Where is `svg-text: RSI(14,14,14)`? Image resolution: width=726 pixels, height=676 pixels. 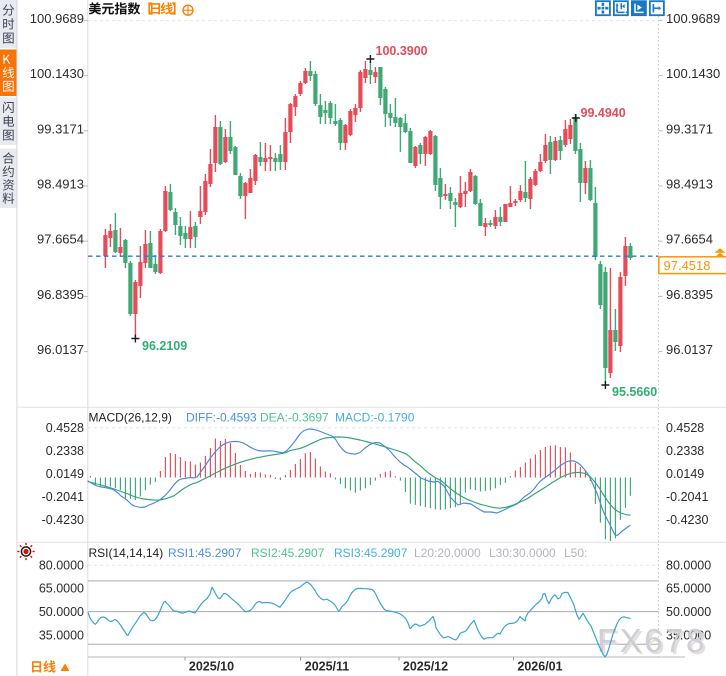
svg-text: RSI(14,14,14) is located at coordinates (126, 553).